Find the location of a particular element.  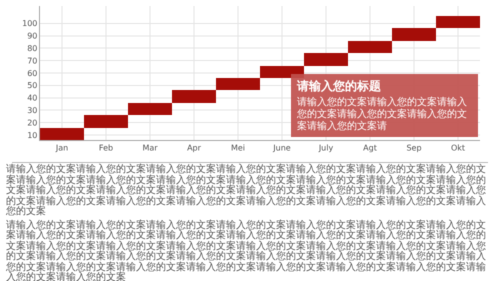

y-tick-label: 20 is located at coordinates (32, 123).